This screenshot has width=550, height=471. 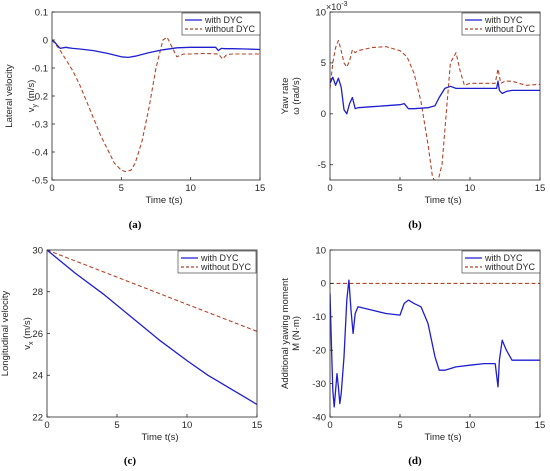 I want to click on panel-caption: (c), so click(x=130, y=461).